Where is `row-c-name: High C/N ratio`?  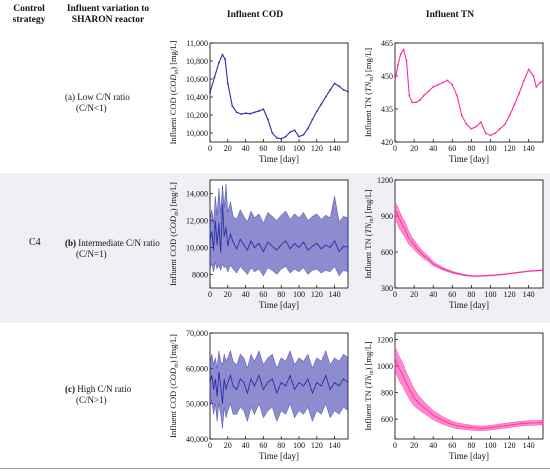
row-c-name: High C/N ratio is located at coordinates (104, 389).